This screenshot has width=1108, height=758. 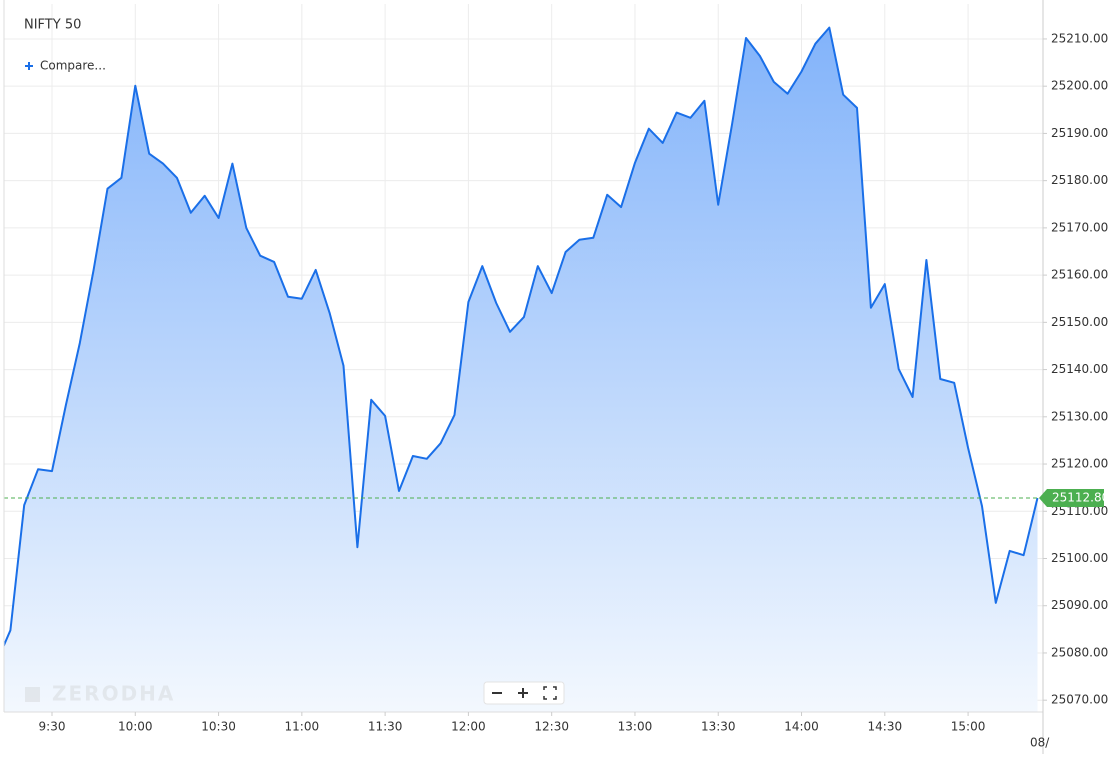 What do you see at coordinates (968, 727) in the screenshot?
I see `x-tick-label: 15:00` at bounding box center [968, 727].